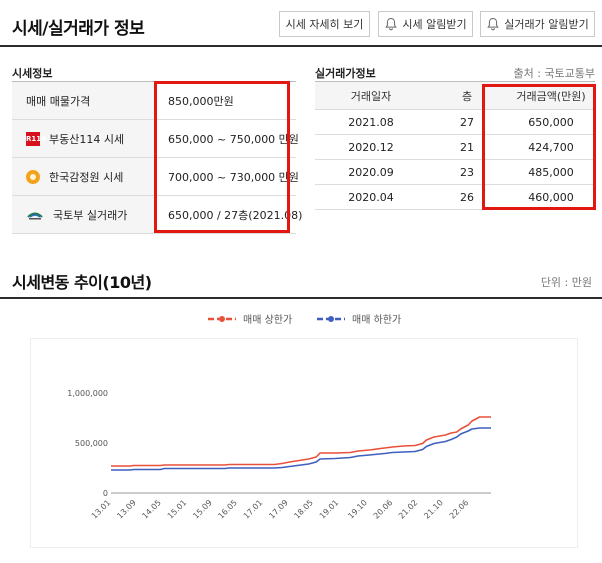 The height and width of the screenshot is (563, 602). Describe the element at coordinates (36, 138) in the screenshot. I see `r114-logo-icon: R114` at that location.